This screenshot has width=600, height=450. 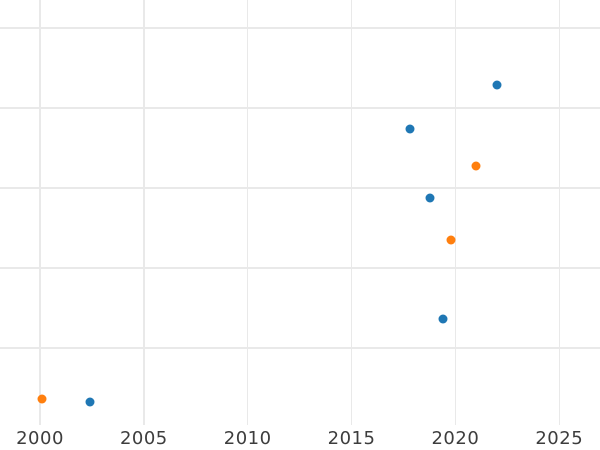 I want to click on x-tick-label: 2000, so click(x=40, y=438).